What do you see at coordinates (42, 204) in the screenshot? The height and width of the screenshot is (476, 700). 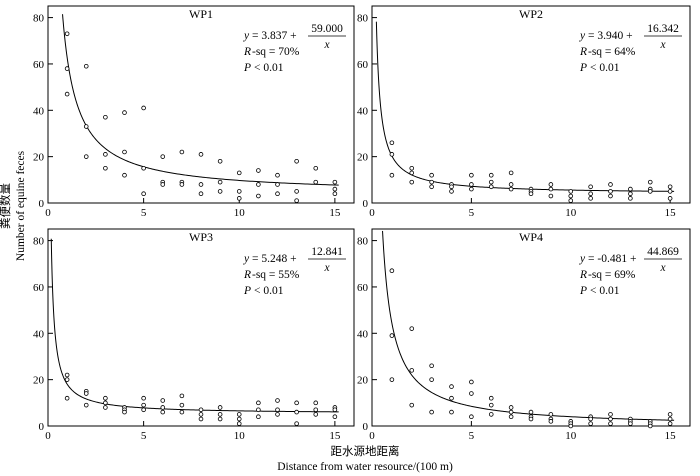 I see `y-tick-label: 0` at bounding box center [42, 204].